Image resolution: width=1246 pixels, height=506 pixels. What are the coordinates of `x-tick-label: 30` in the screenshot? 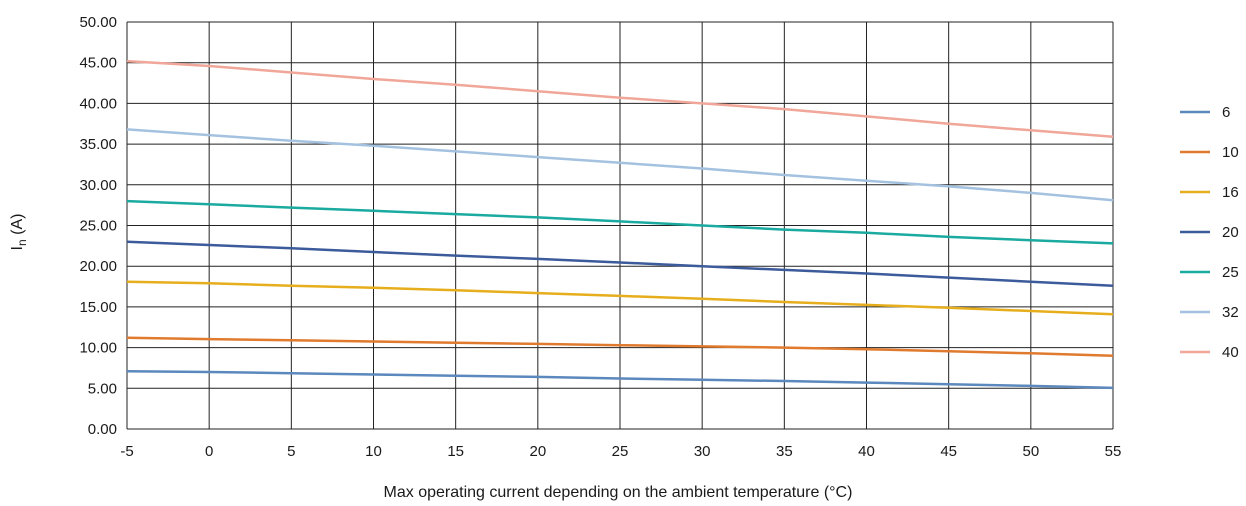 It's located at (702, 451).